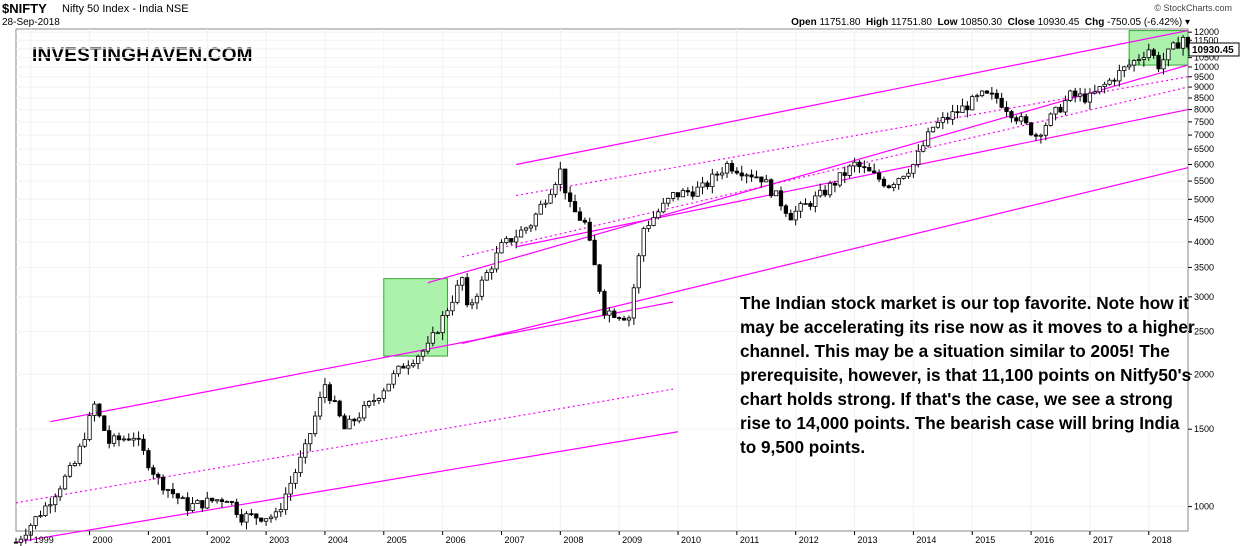 The width and height of the screenshot is (1240, 546). What do you see at coordinates (1204, 267) in the screenshot?
I see `y-tick-label: 3500` at bounding box center [1204, 267].